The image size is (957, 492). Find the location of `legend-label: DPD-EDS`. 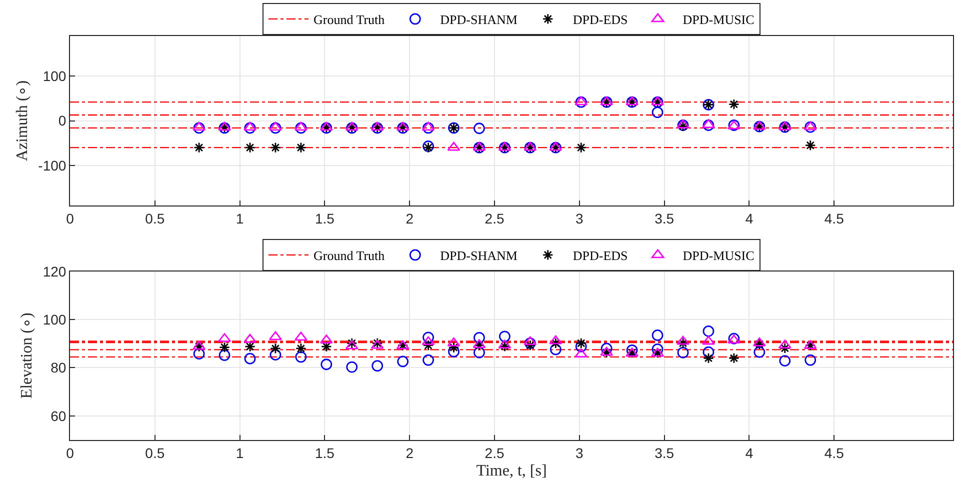

legend-label: DPD-EDS is located at coordinates (600, 256).